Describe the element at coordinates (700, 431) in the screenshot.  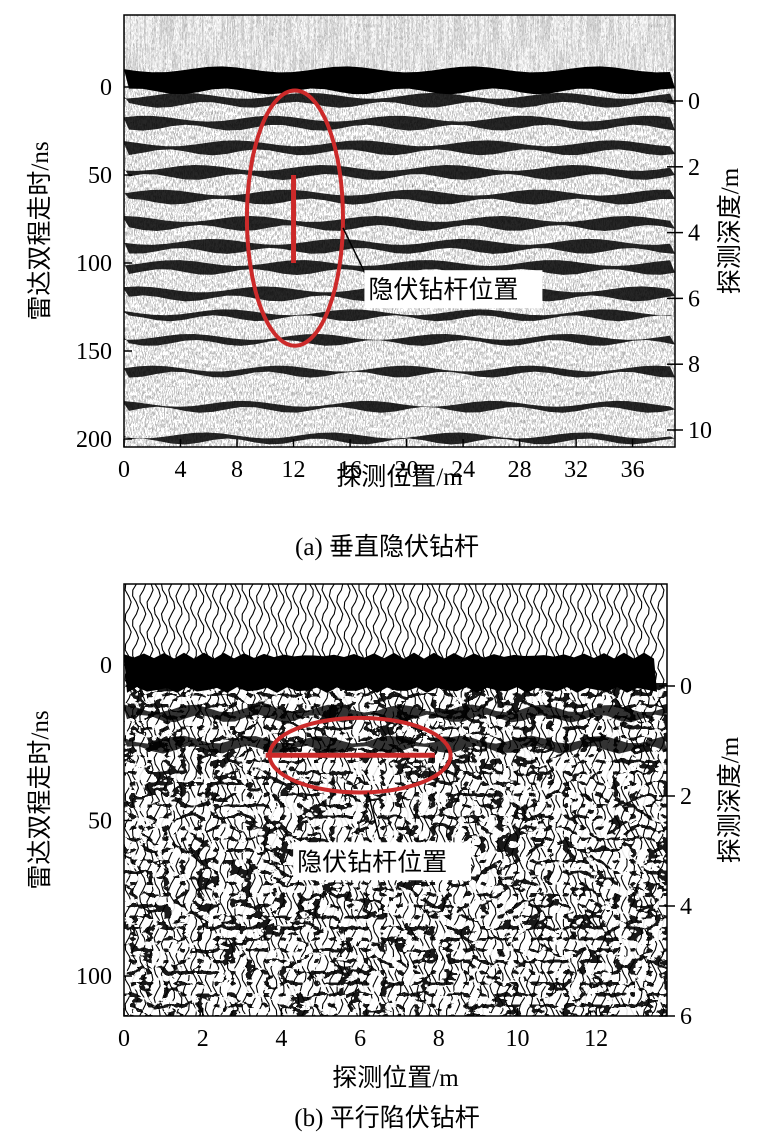
I see `y-right-tick-label: 10` at that location.